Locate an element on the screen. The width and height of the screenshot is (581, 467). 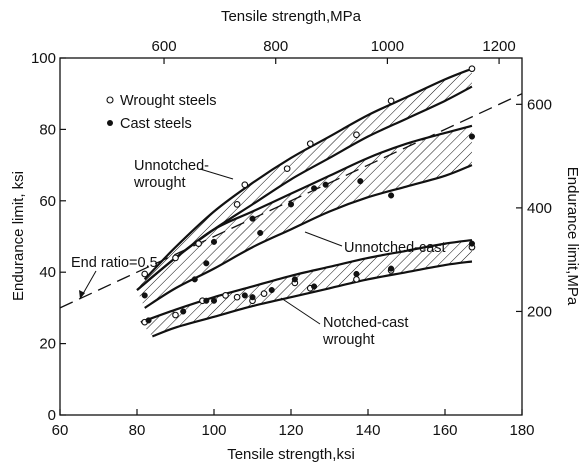
x-bottom-tick-label-6: 180 is located at coordinates (521, 430).